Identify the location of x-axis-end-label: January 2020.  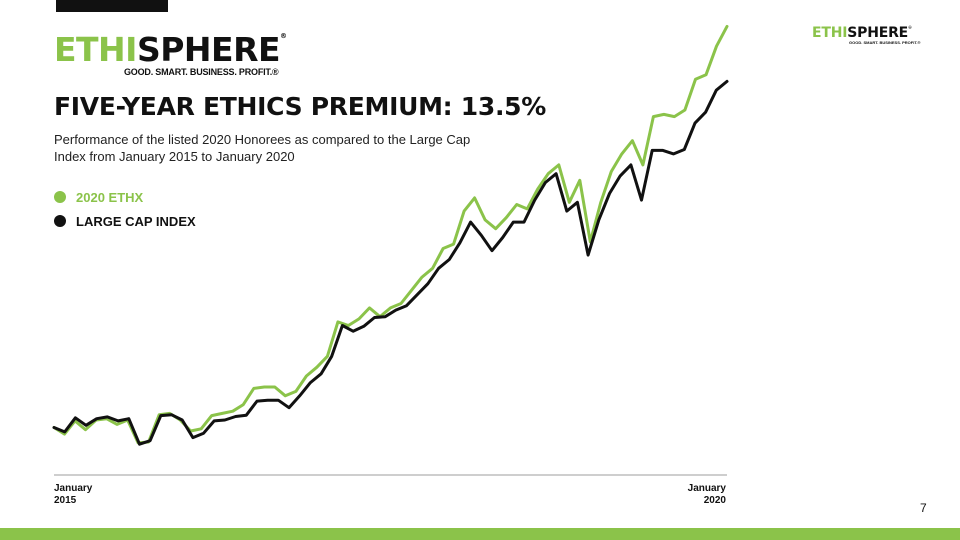
(701, 495).